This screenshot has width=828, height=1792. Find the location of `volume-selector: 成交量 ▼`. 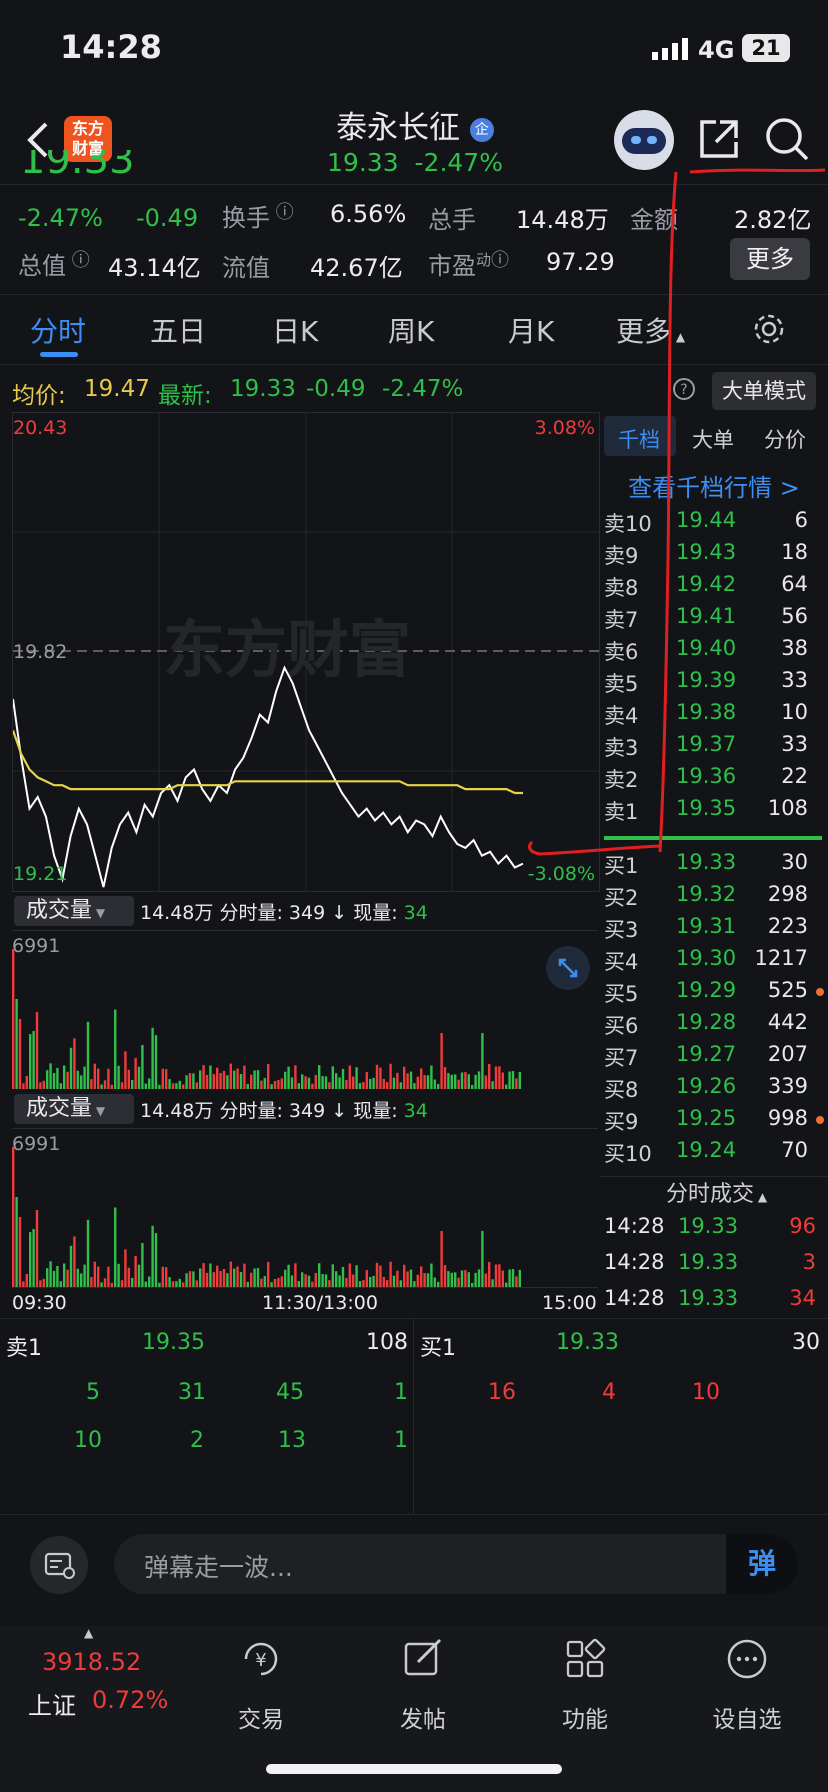

volume-selector: 成交量 ▼ is located at coordinates (74, 911).